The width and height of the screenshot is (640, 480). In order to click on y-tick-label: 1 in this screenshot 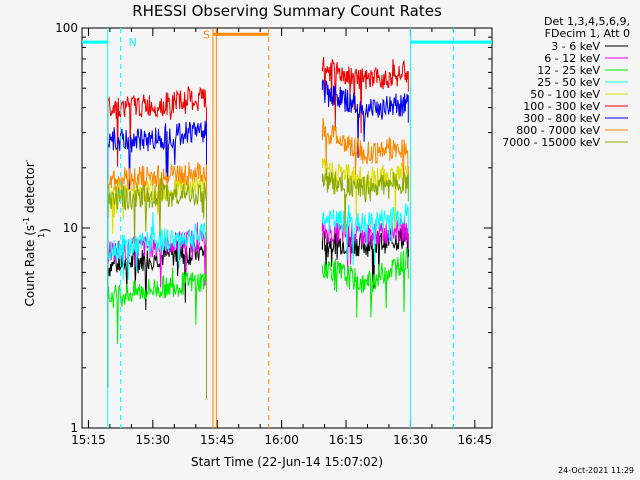, I will do `click(74, 428)`.